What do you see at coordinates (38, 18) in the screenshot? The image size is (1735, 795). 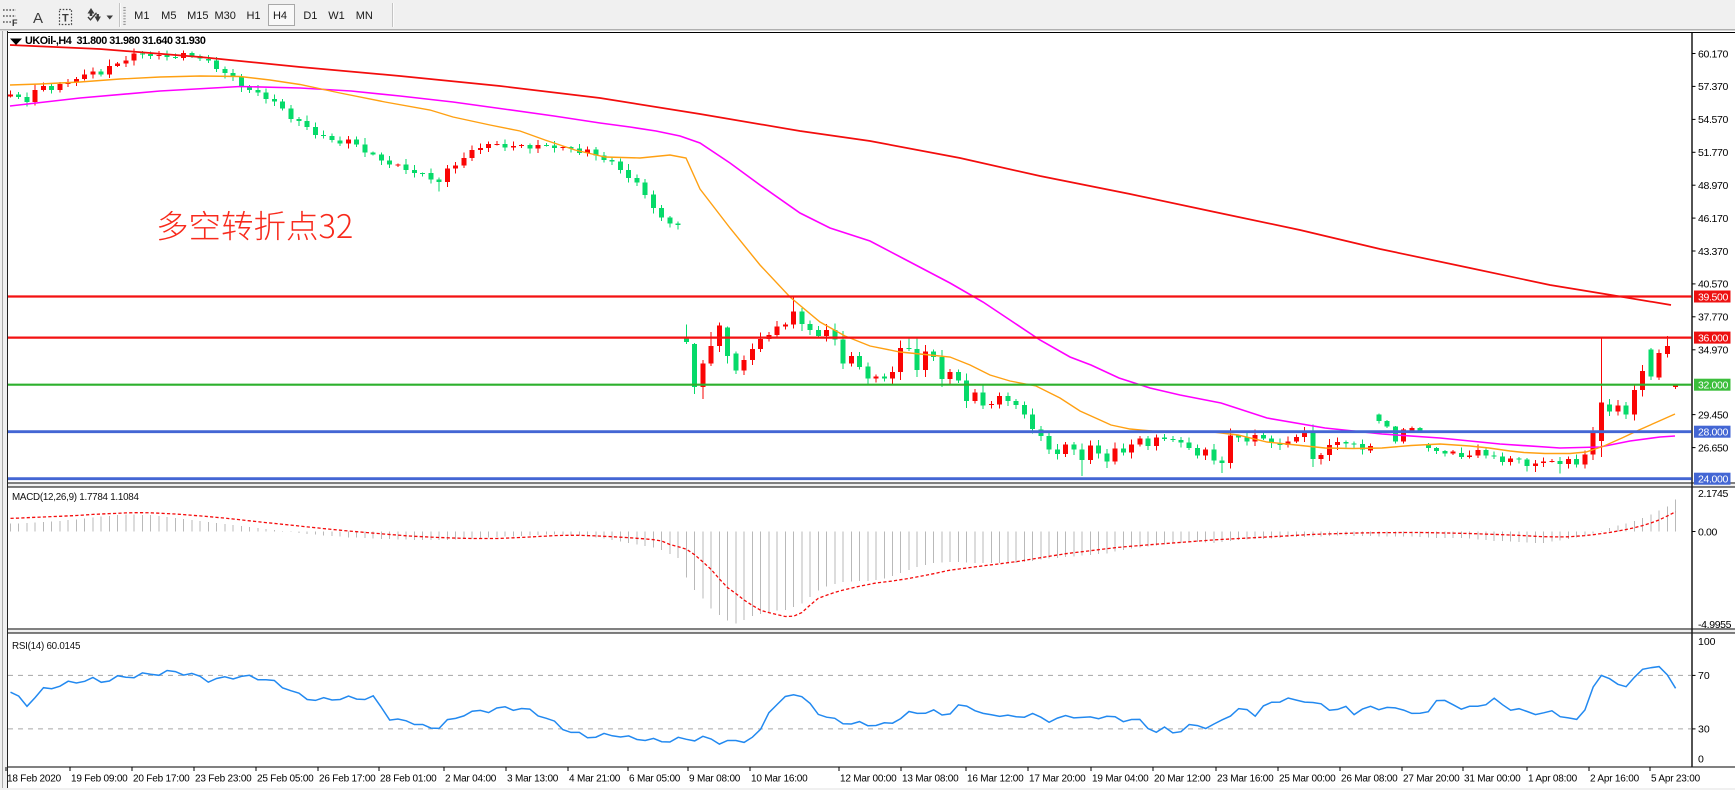 I see `svg-text: A` at bounding box center [38, 18].